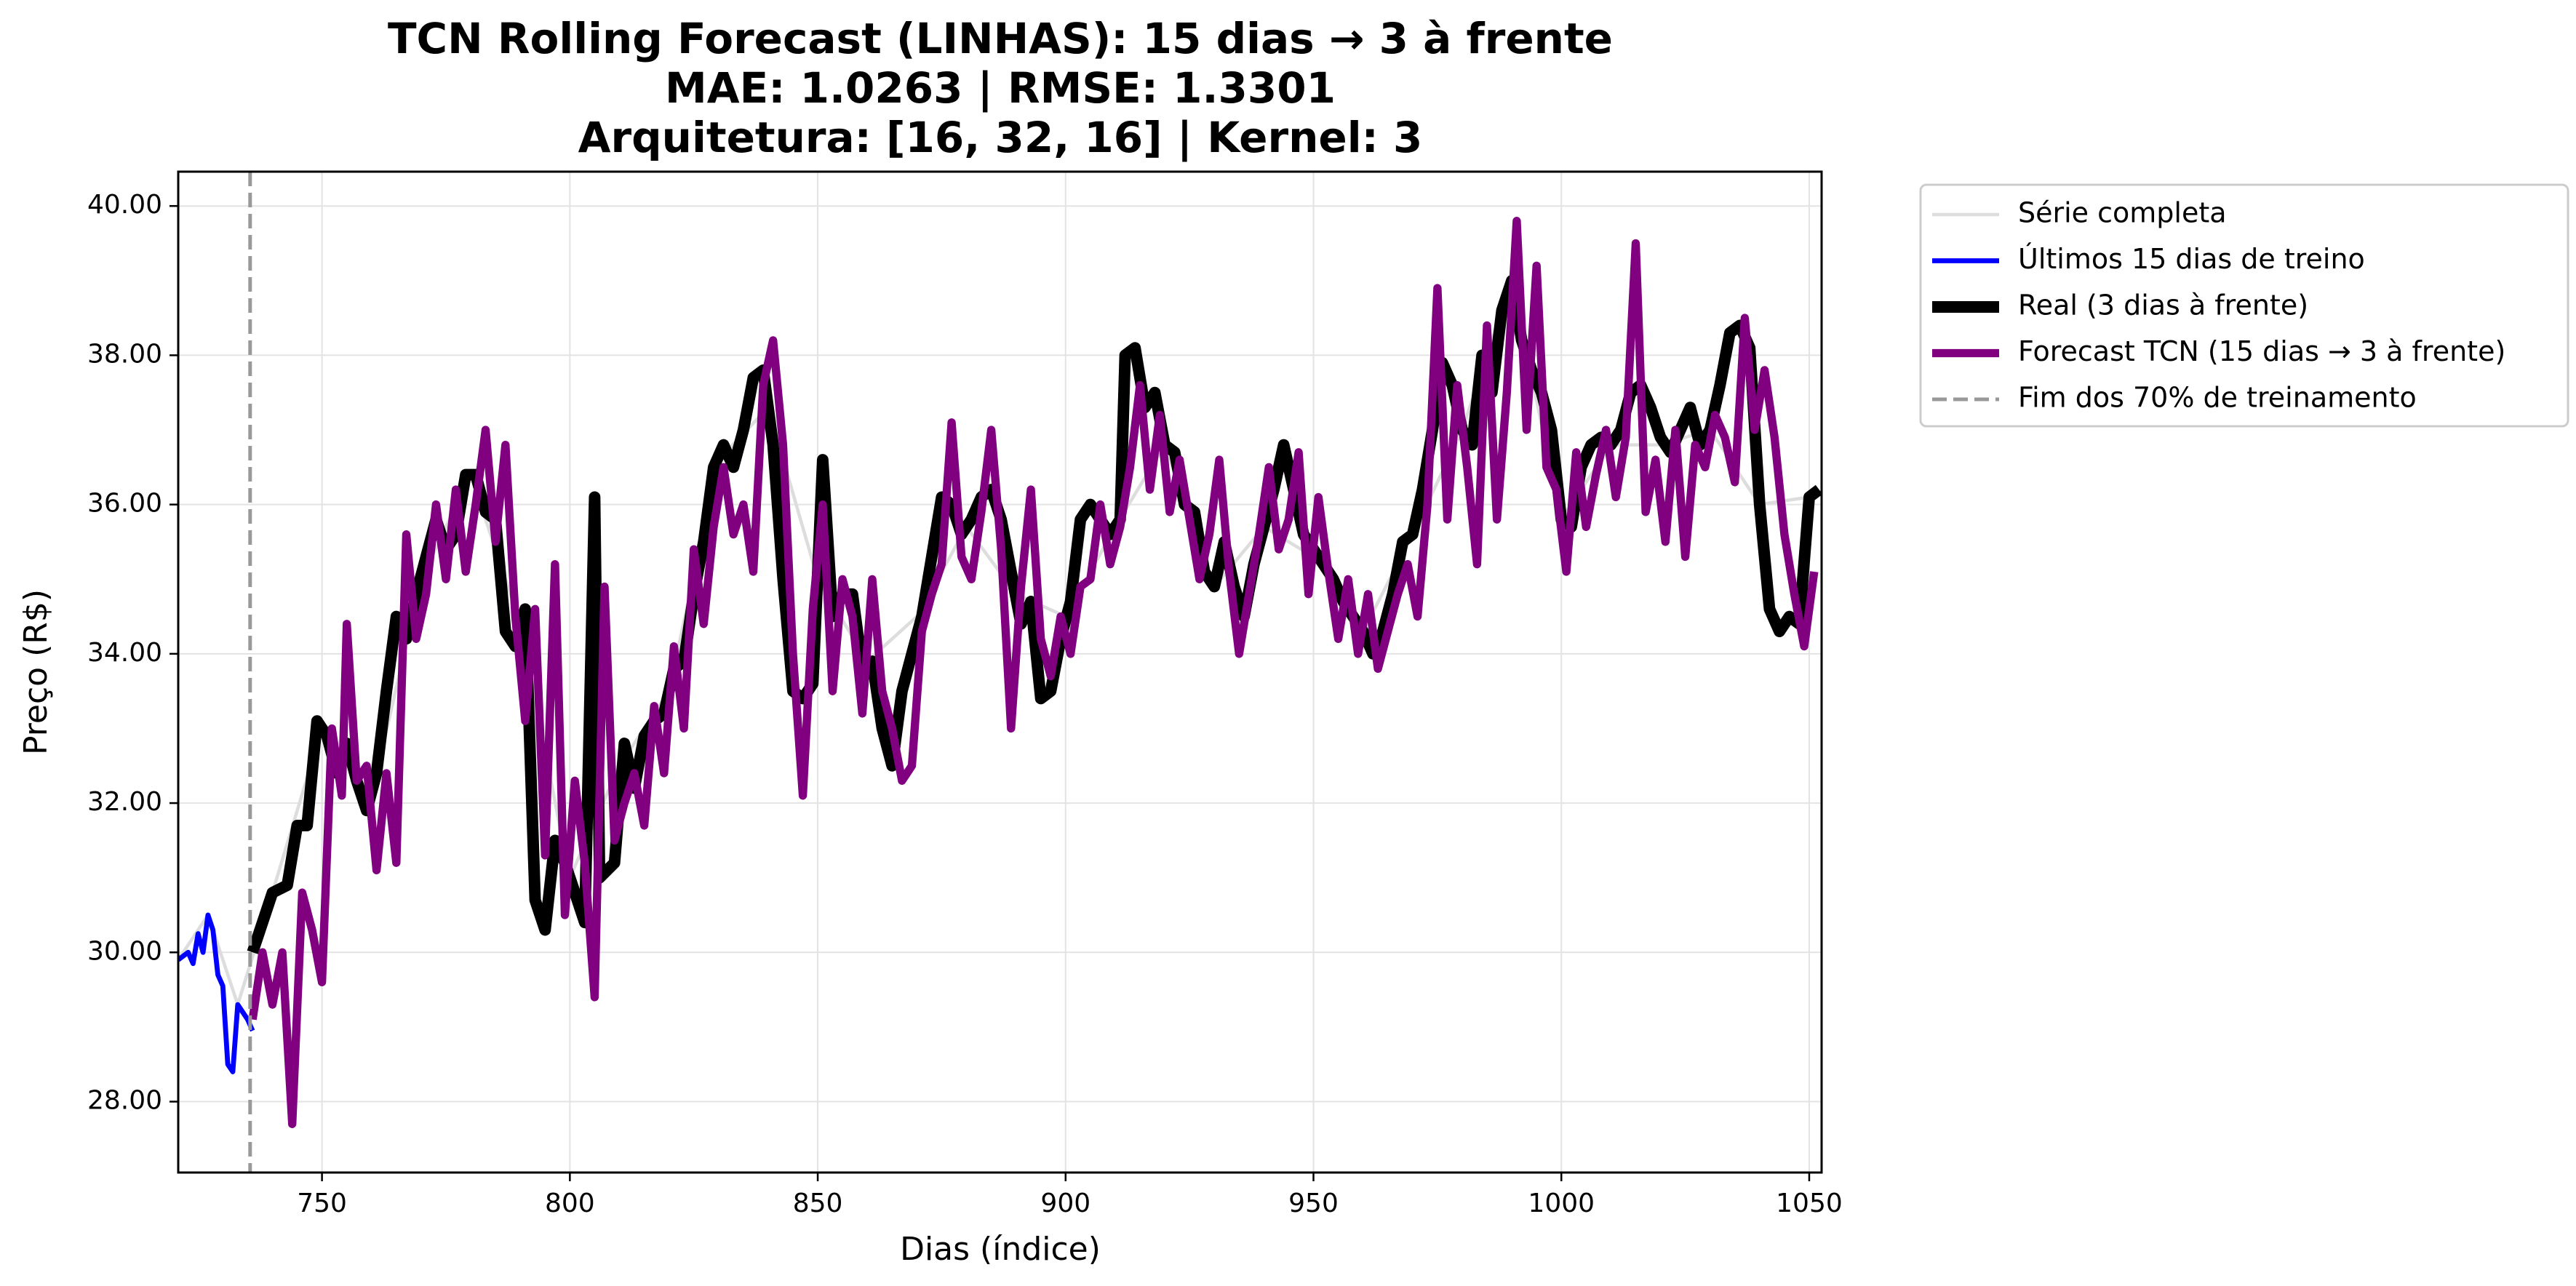  I want to click on legend-label: Últimos 15 dias de treino, so click(2191, 259).